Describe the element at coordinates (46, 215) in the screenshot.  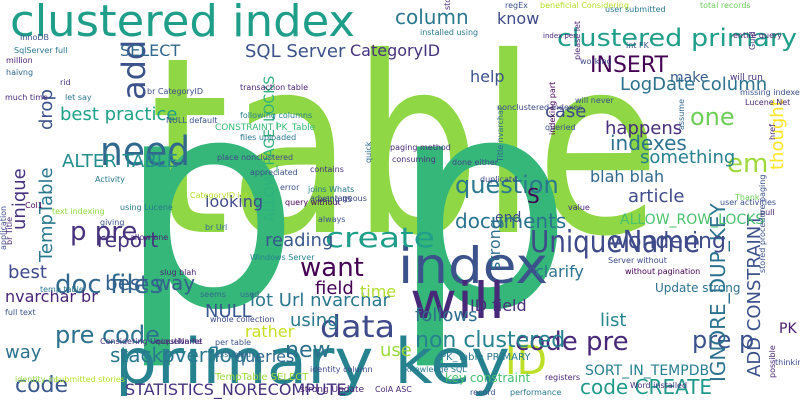
I see `word: TempTable` at that location.